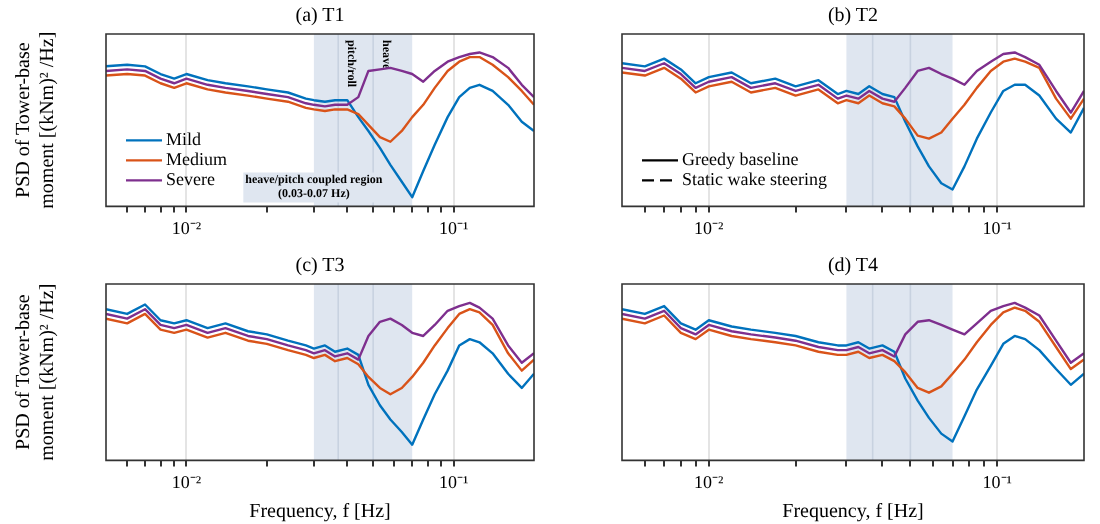 Image resolution: width=1100 pixels, height=524 pixels. Describe the element at coordinates (190, 179) in the screenshot. I see `legend-label: Severe` at that location.